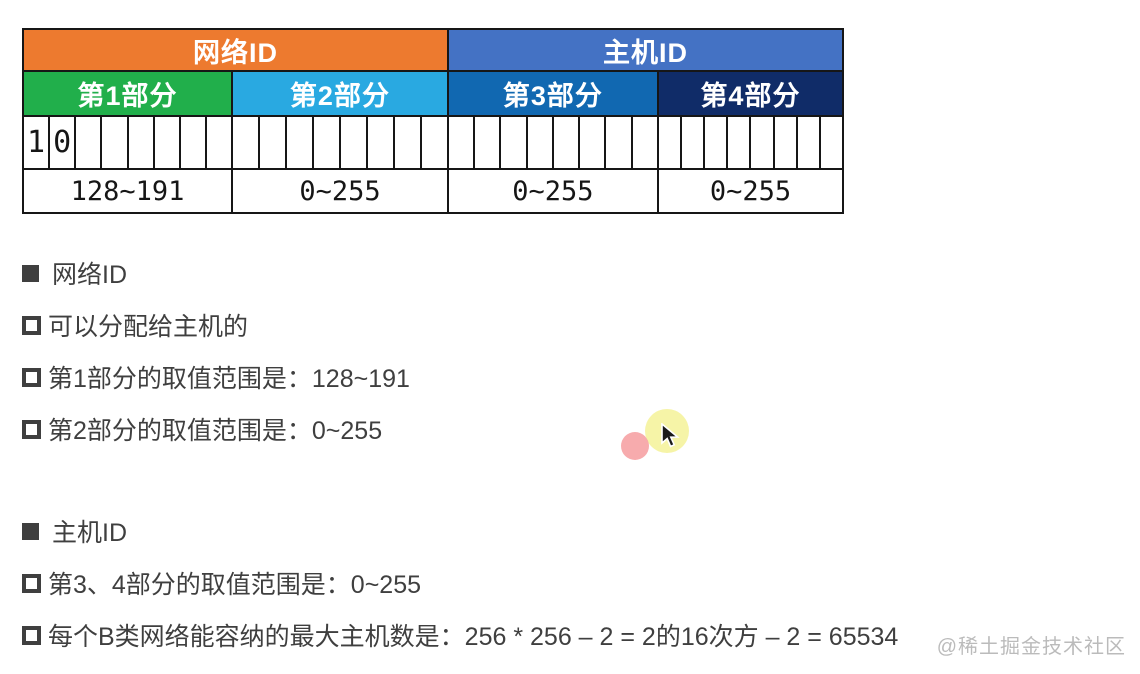 This screenshot has width=1140, height=674. Describe the element at coordinates (567, 325) in the screenshot. I see `bullet-item: 可以分配给主机的` at that location.